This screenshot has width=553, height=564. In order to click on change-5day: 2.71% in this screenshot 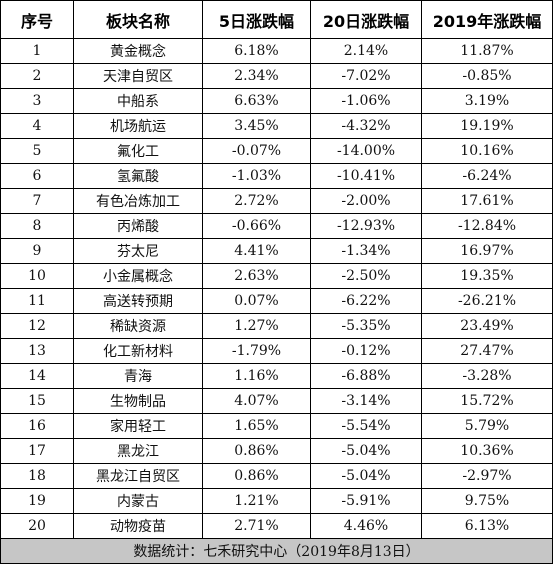, I will do `click(256, 526)`.